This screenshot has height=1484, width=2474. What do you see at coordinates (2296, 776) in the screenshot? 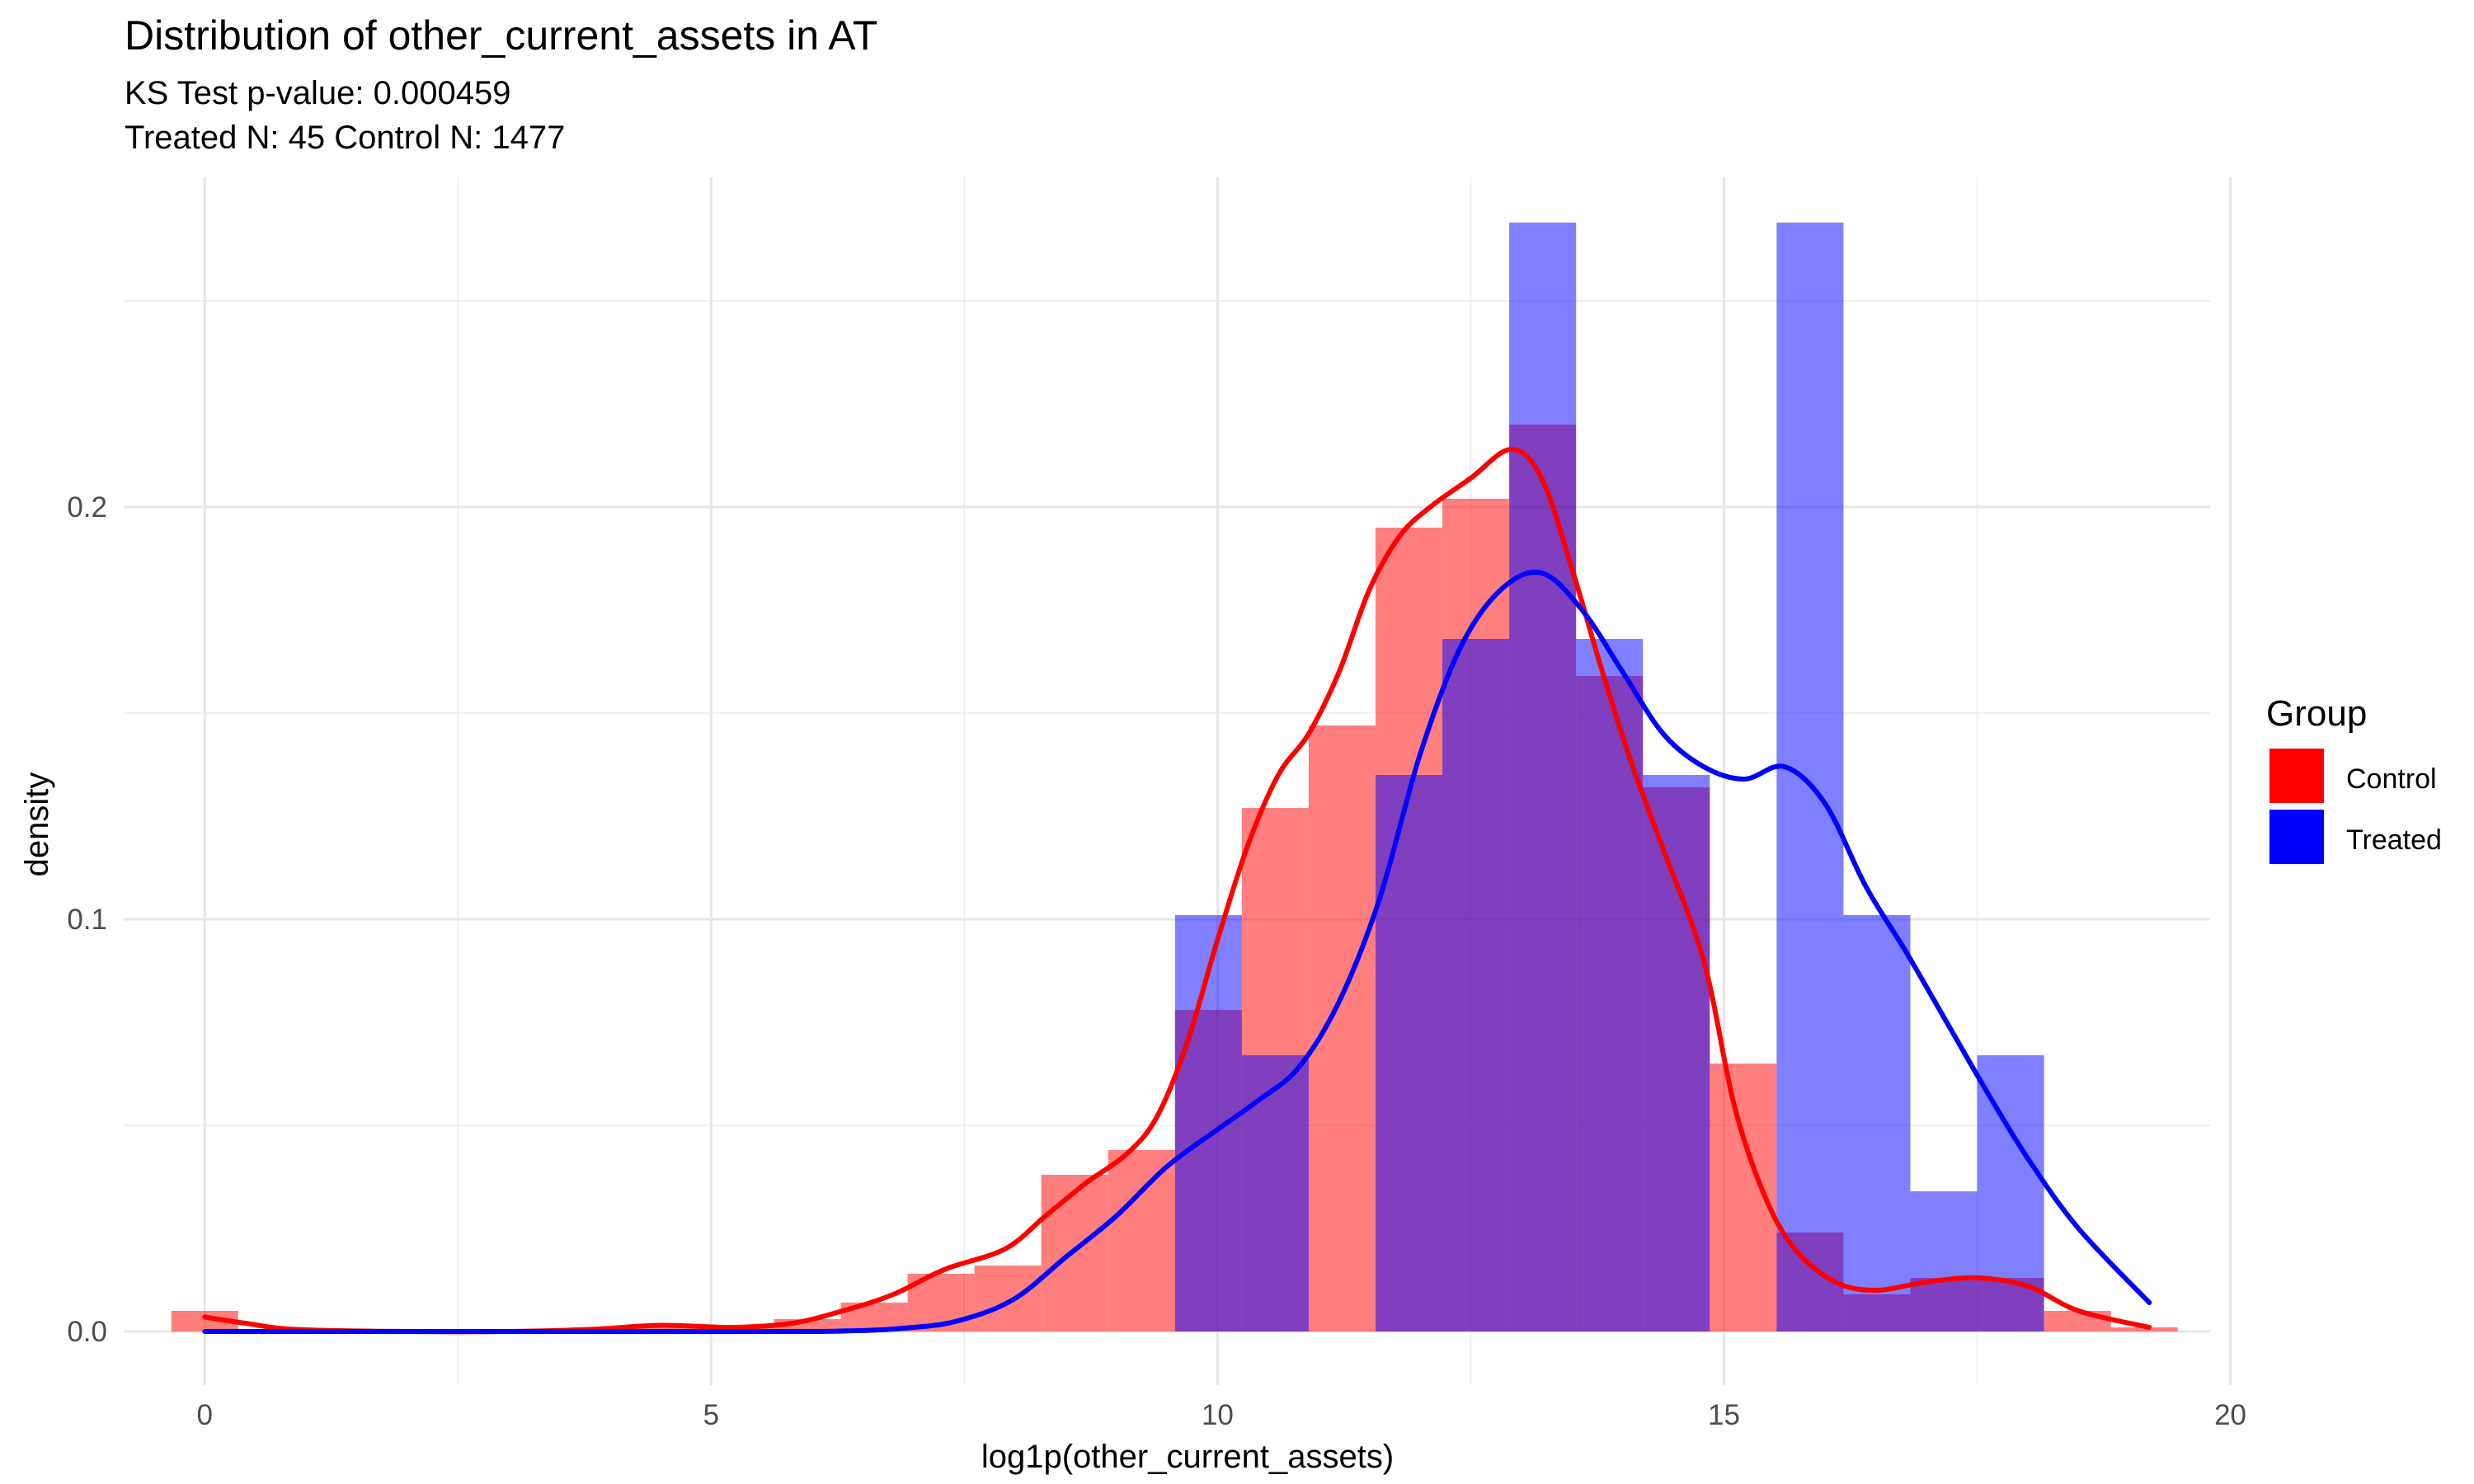
I see `legend-swatch-control` at bounding box center [2296, 776].